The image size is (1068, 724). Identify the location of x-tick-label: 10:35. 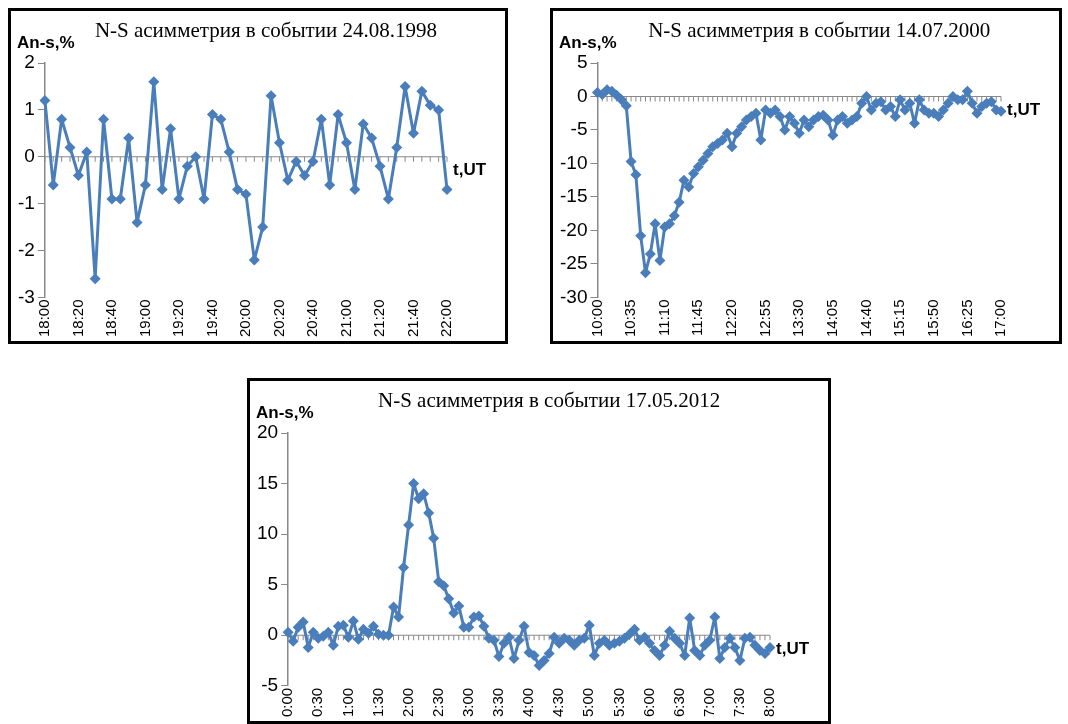
(630, 318).